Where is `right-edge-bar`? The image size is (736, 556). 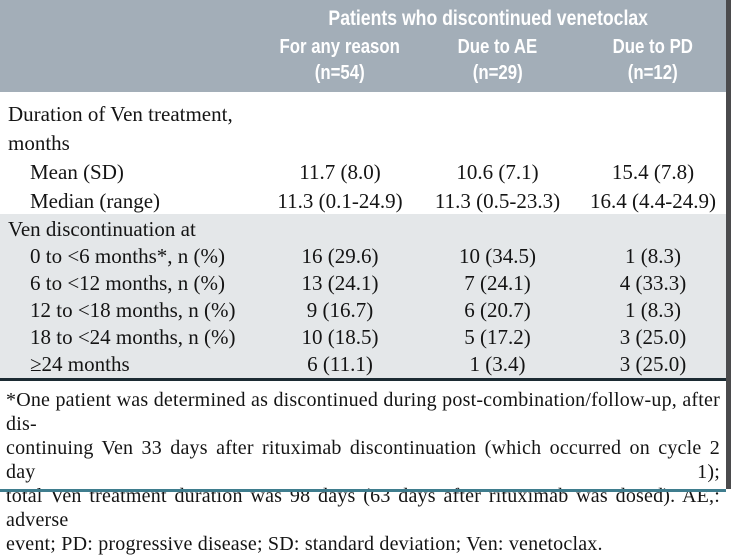
right-edge-bar is located at coordinates (728, 244).